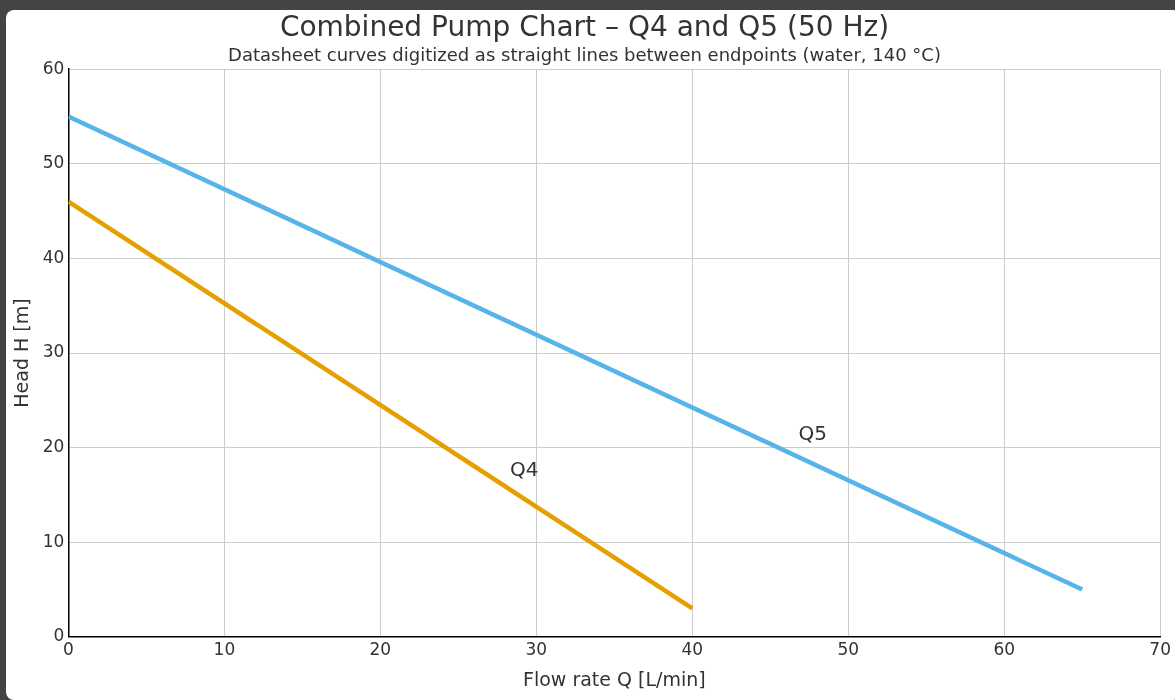 This screenshot has height=700, width=1175. I want to click on y-tick-label: 30, so click(53, 351).